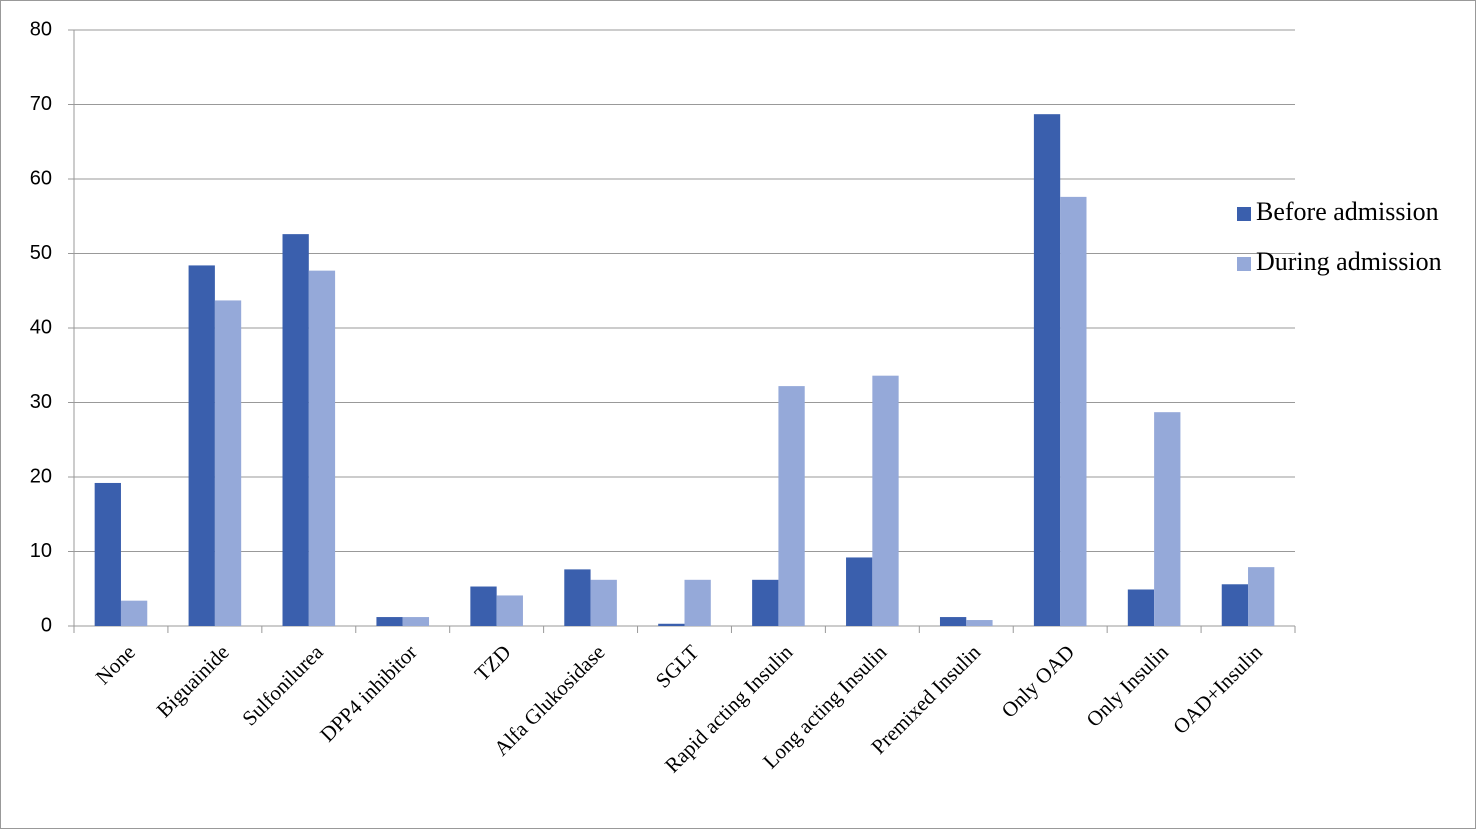 This screenshot has height=829, width=1476. Describe the element at coordinates (46, 625) in the screenshot. I see `y-tick-label: 0` at that location.